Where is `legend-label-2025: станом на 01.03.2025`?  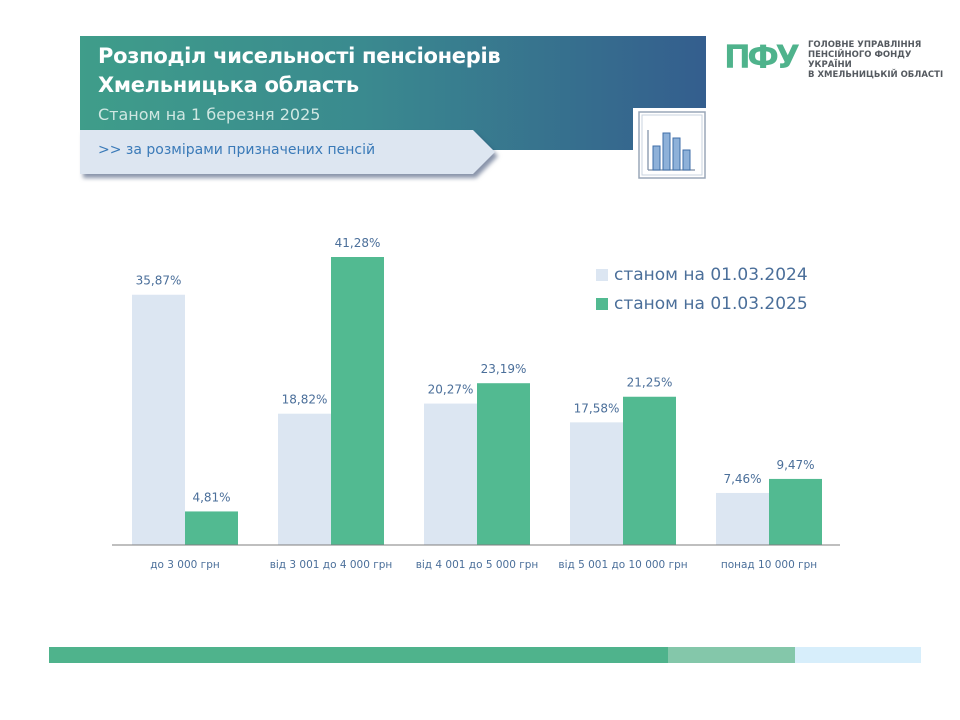 legend-label-2025: станом на 01.03.2025 is located at coordinates (711, 303).